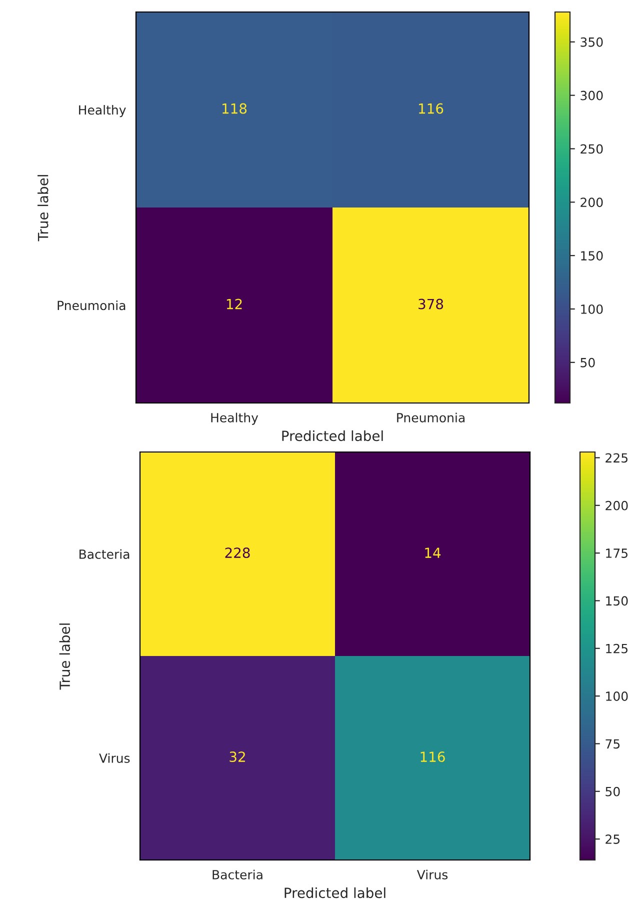 This screenshot has height=907, width=629. I want to click on color-bar-label: 75, so click(613, 744).